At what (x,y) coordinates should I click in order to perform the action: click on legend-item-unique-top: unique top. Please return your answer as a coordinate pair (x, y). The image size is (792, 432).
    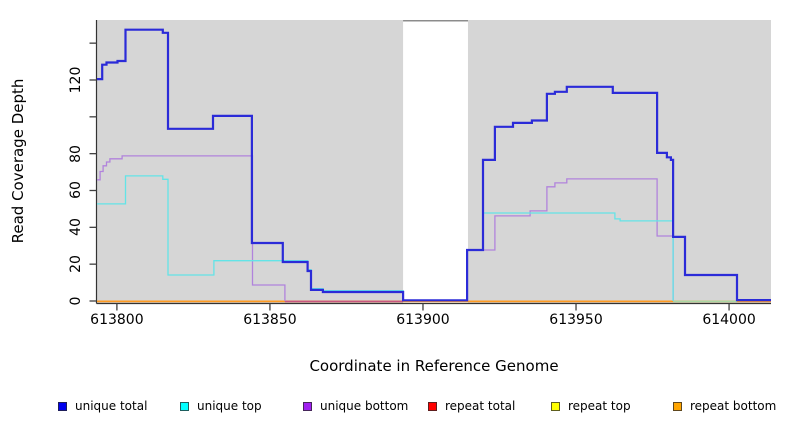
    Looking at the image, I should click on (221, 406).